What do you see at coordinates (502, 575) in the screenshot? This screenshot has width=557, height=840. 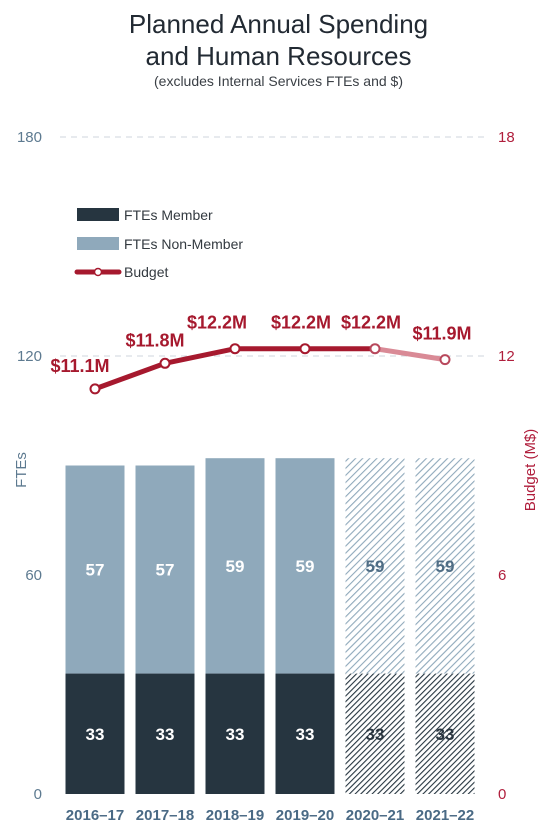 I see `y2-tick-label: 6` at bounding box center [502, 575].